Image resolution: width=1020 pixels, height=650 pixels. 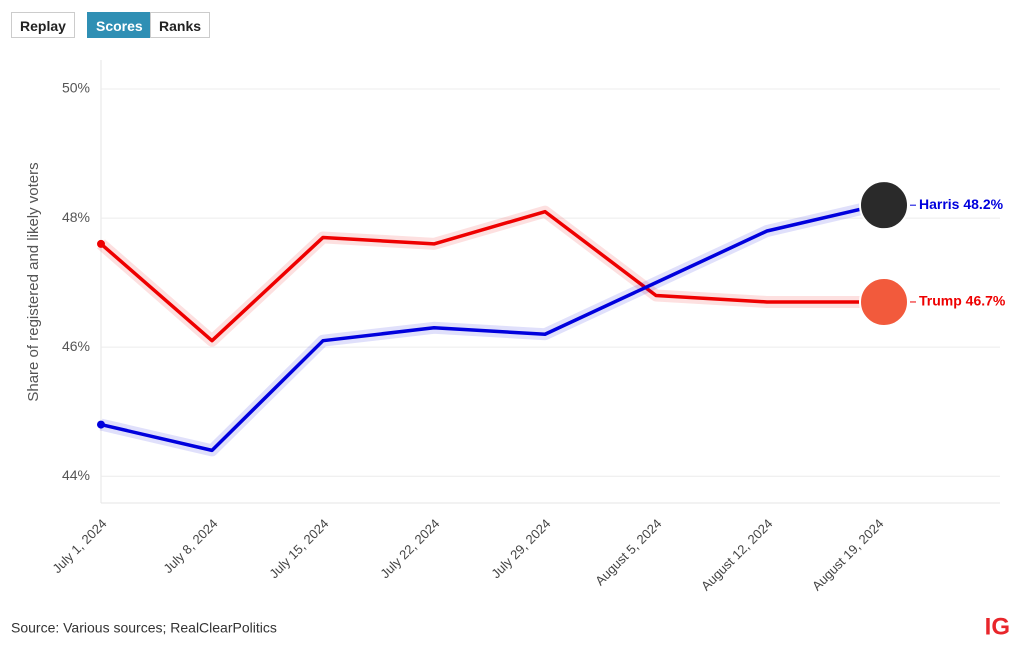 What do you see at coordinates (33, 281) in the screenshot?
I see `y-axis-label: Share of registered and likely voters` at bounding box center [33, 281].